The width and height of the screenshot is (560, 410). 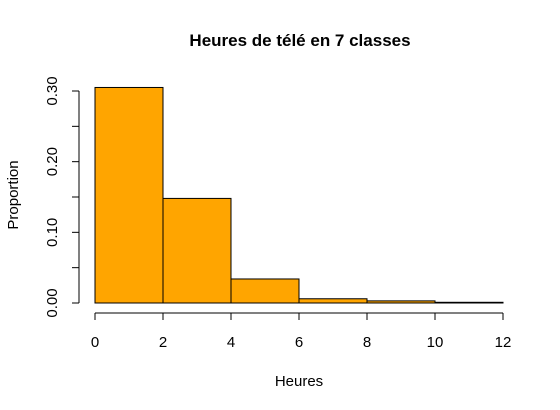 I want to click on x-tick-label-0: 0, so click(x=95, y=342).